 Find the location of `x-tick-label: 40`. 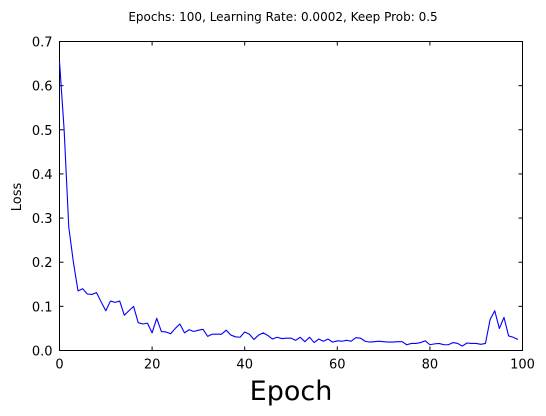

x-tick-label: 40 is located at coordinates (244, 365).